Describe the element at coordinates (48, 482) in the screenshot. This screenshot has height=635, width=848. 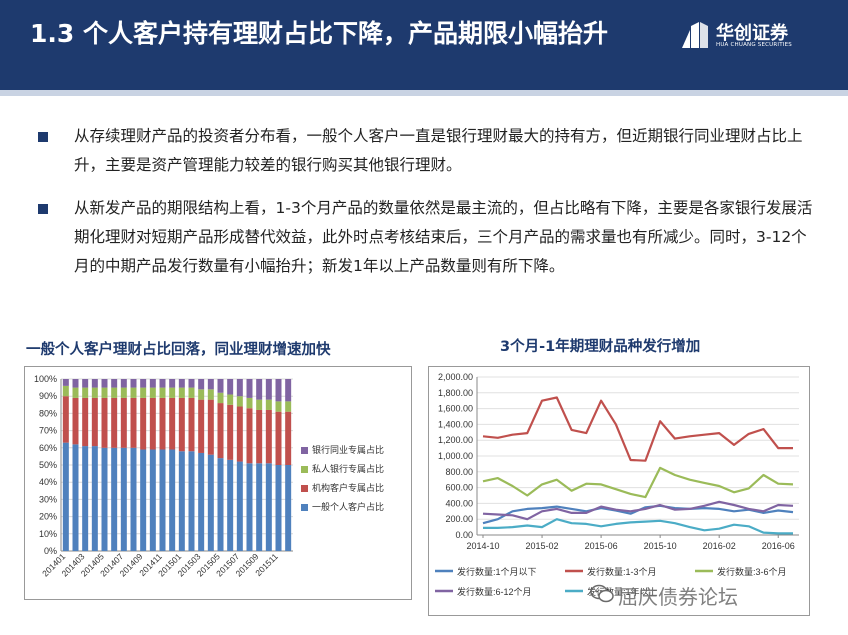
I see `y-tick-label: 40%` at that location.